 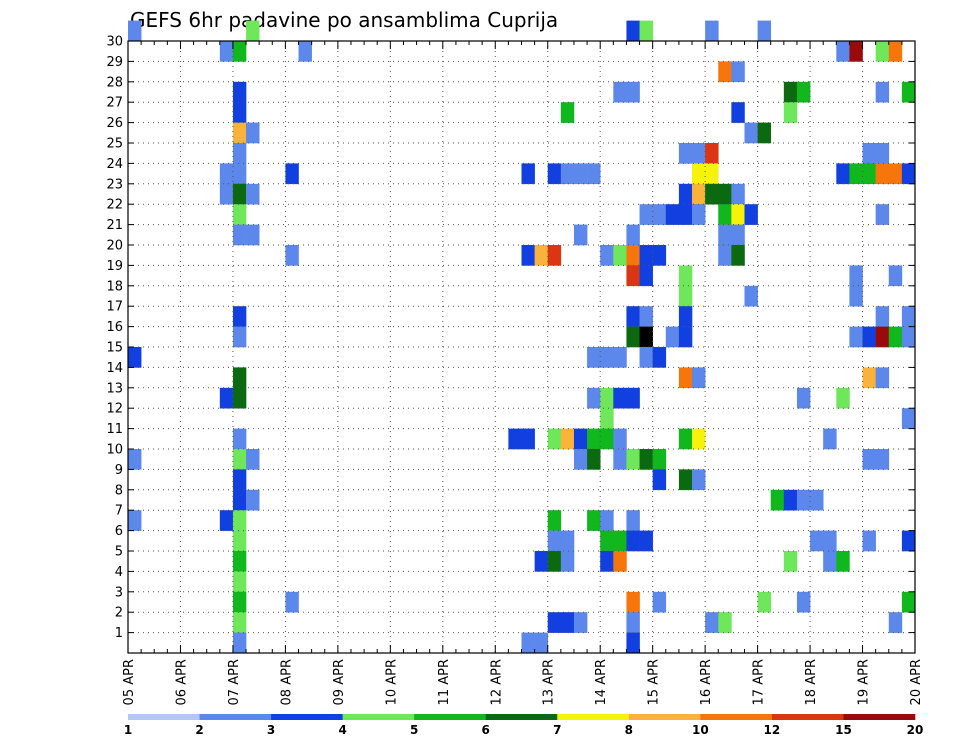 I want to click on legend-label: 2, so click(x=199, y=730).